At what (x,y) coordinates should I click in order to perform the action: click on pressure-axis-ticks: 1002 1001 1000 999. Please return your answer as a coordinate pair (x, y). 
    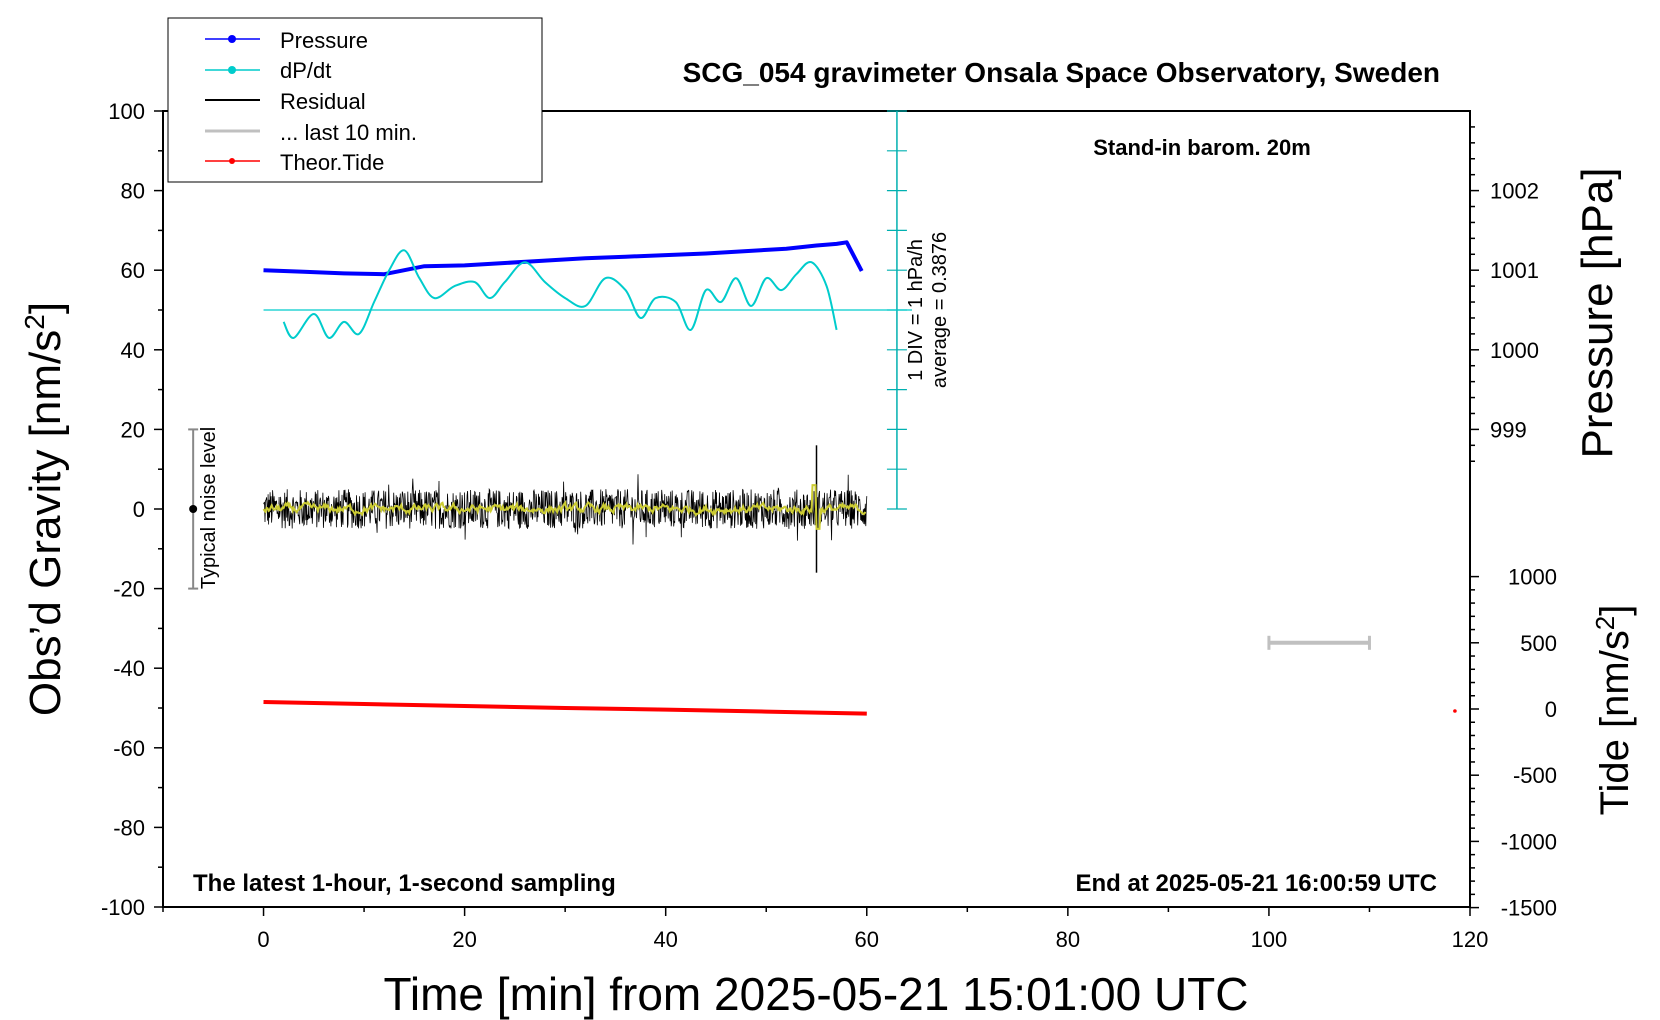
    Looking at the image, I should click on (1504, 294).